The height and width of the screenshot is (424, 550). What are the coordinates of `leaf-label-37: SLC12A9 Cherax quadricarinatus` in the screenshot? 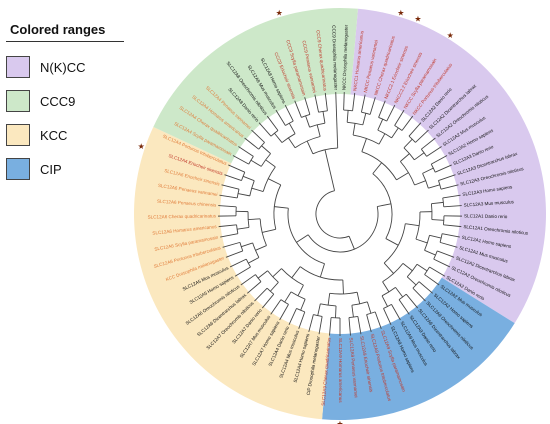 It's located at (326, 371).